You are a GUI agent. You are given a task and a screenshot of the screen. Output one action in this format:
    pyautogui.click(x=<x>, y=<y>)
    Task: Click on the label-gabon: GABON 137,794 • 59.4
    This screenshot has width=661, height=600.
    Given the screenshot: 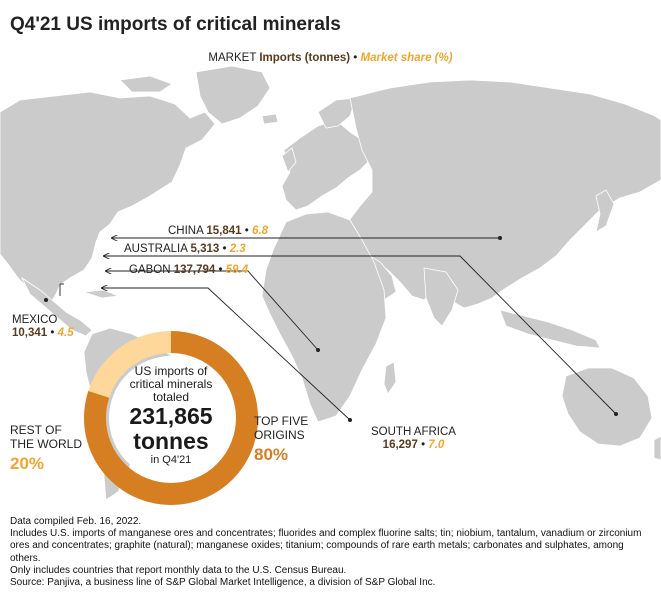 What is the action you would take?
    pyautogui.click(x=188, y=270)
    